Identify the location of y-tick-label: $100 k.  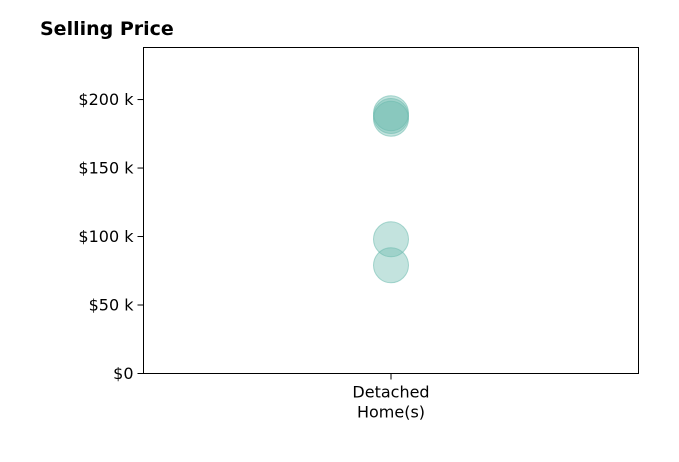
(106, 236).